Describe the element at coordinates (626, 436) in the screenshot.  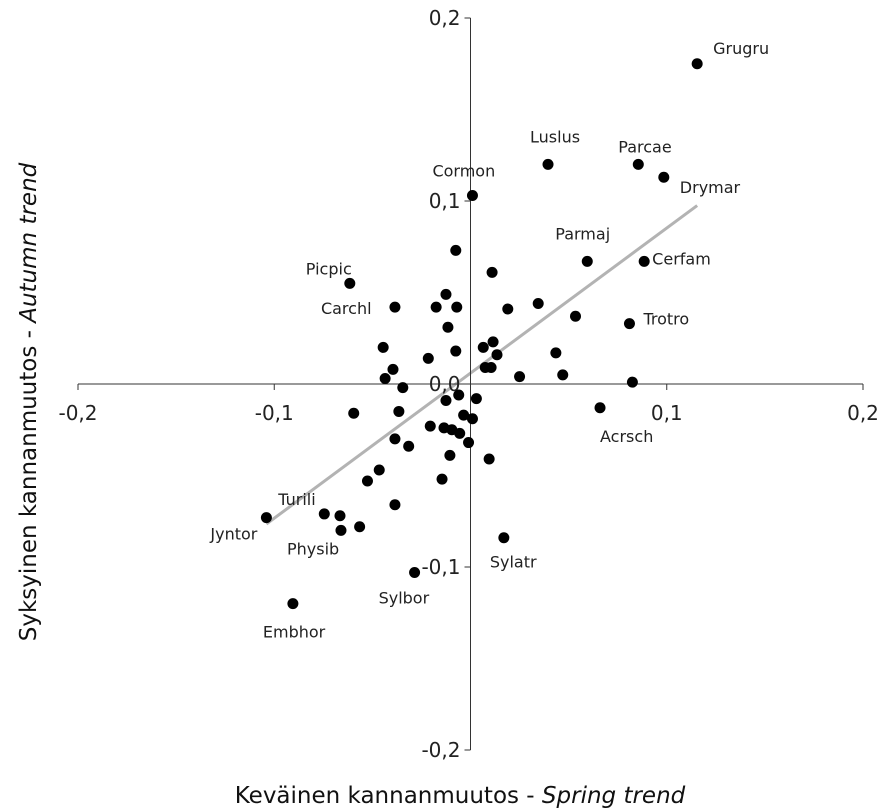
I see `point-label-acrsch: Acrsch` at that location.